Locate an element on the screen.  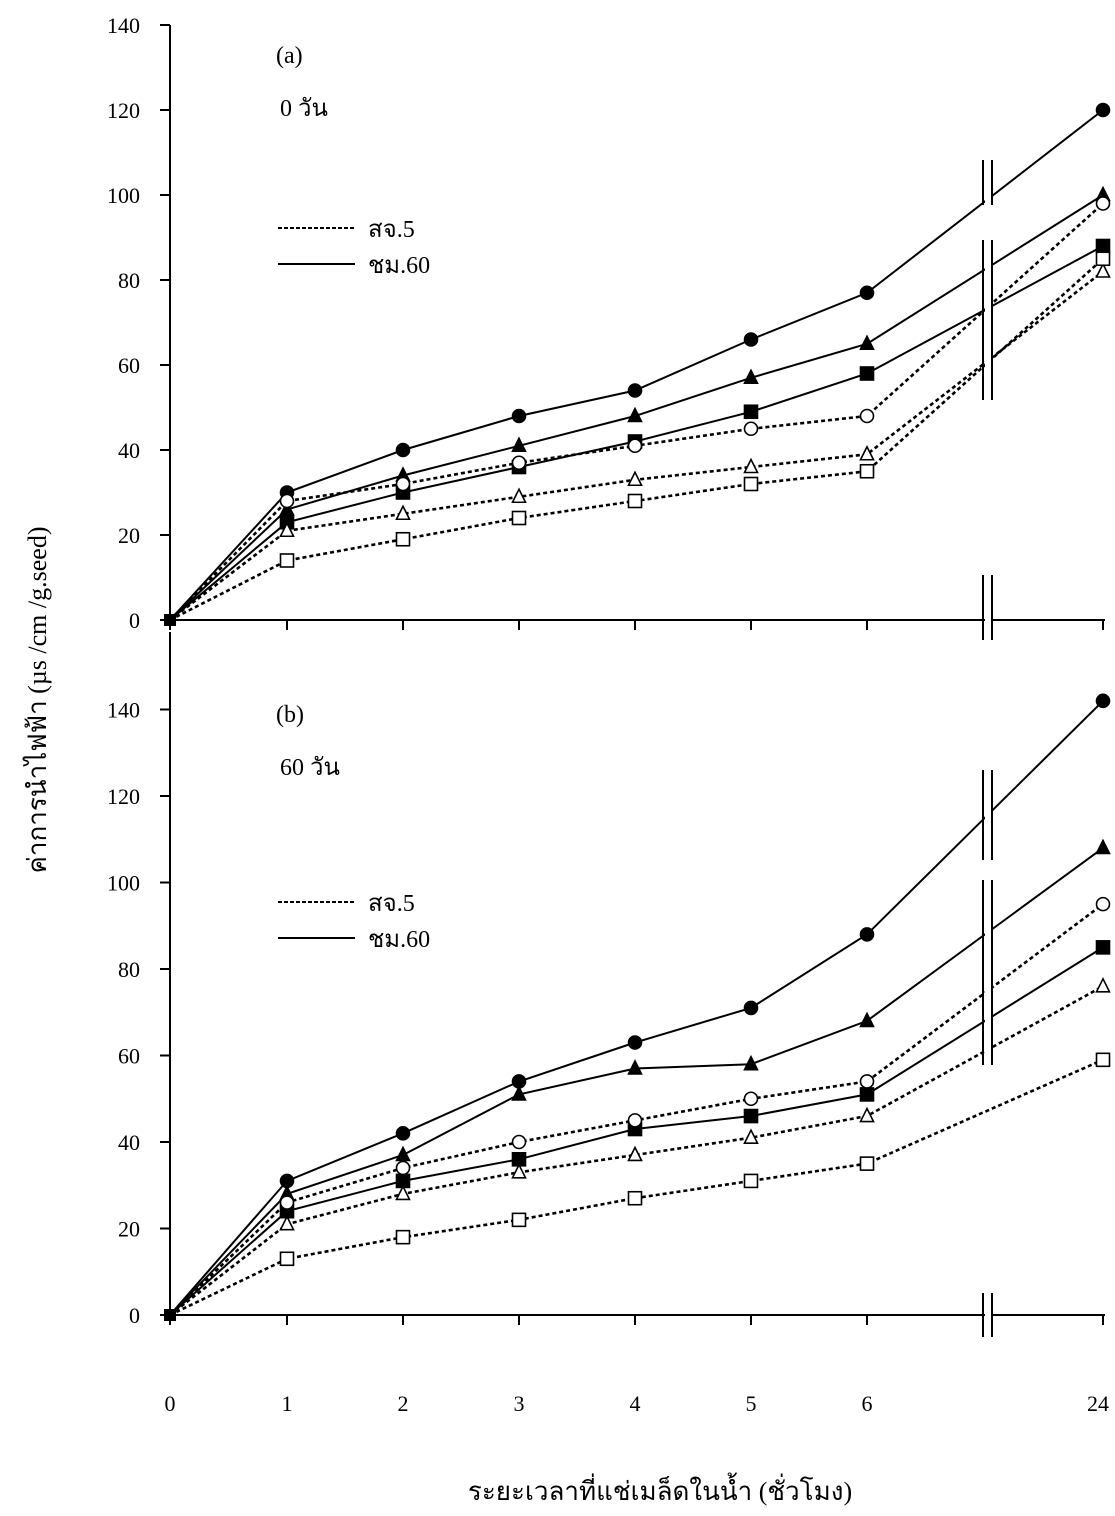
x-tick-label: 2 is located at coordinates (403, 1403).